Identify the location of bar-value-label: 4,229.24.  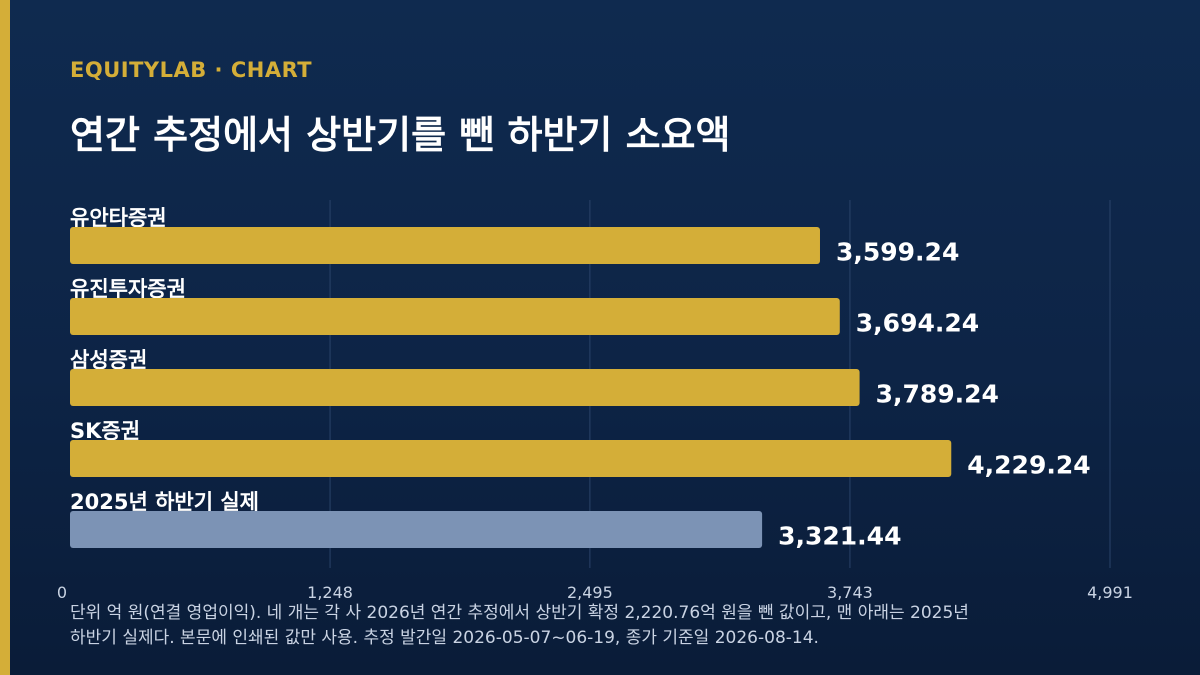
(1028, 465).